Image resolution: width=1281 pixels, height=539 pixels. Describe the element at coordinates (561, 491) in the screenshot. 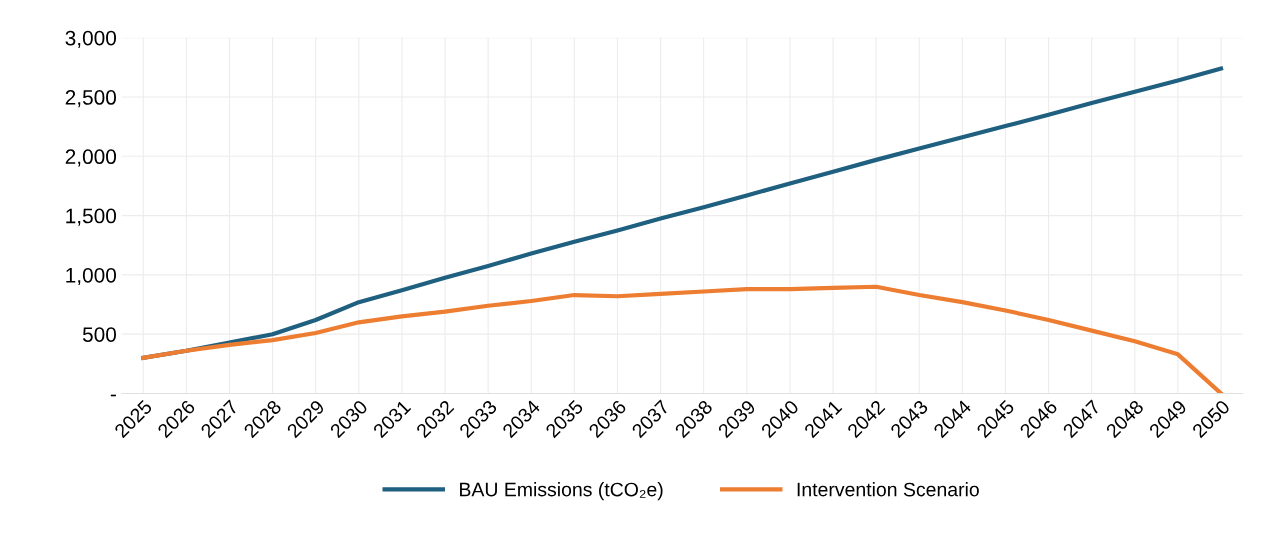

I see `legend-label: BAU Emissions (tCO₂e)` at that location.